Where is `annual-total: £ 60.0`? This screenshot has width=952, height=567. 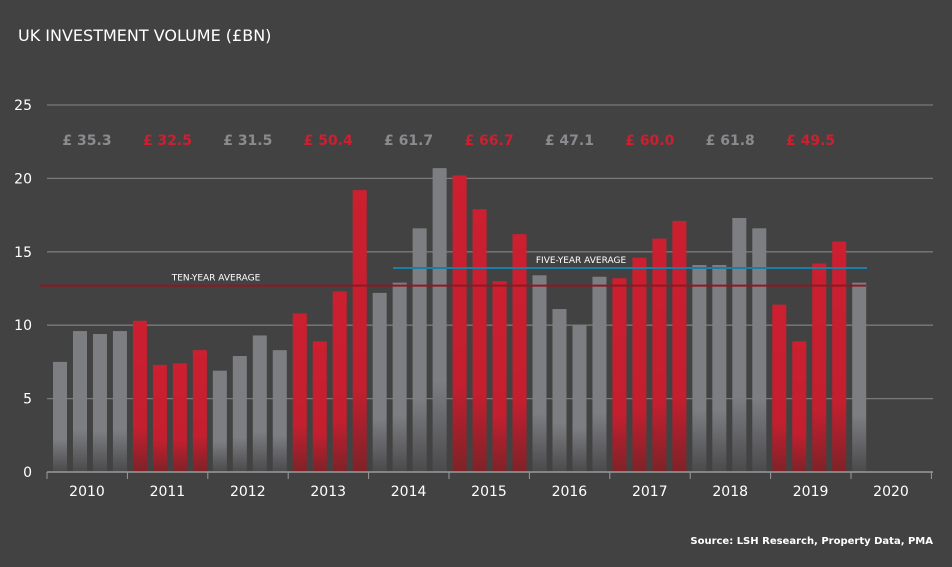
annual-total: £ 60.0 is located at coordinates (649, 141).